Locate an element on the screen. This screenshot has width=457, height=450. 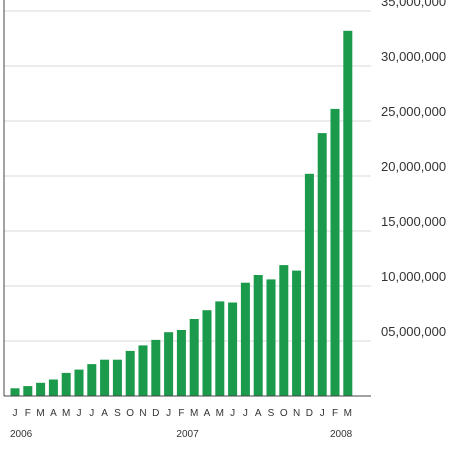
year-label: 2006 is located at coordinates (21, 434).